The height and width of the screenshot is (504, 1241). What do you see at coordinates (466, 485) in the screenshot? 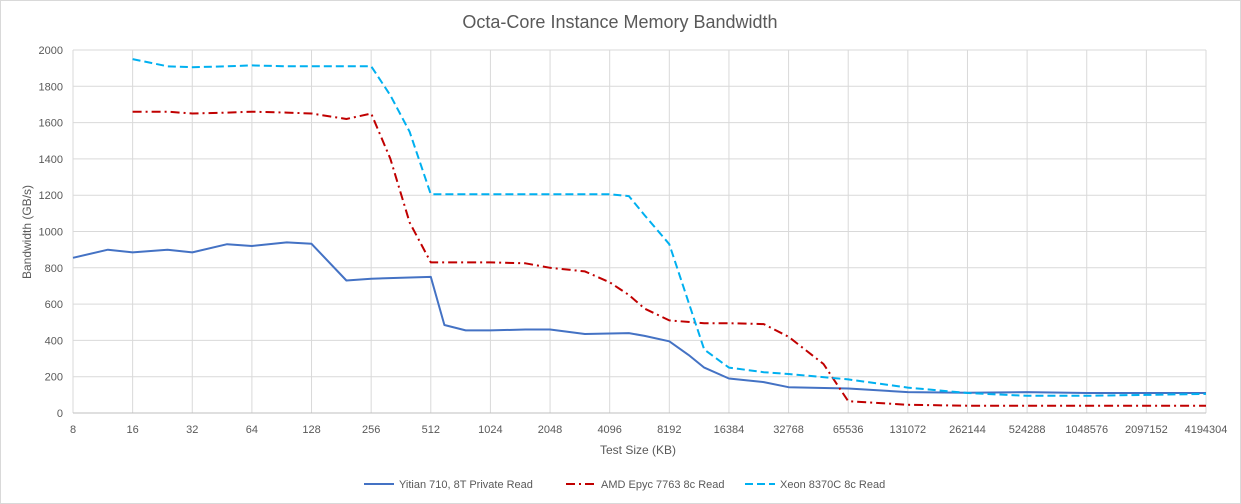
I see `legend-label-0: Yitian 710, 8T Private Read` at bounding box center [466, 485].